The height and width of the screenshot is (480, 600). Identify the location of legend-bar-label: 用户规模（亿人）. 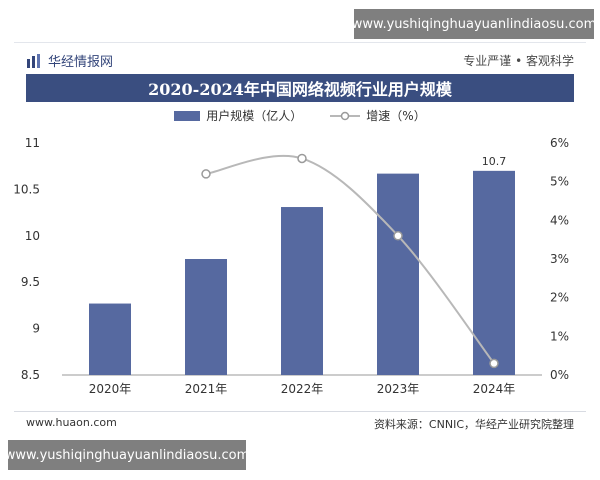
(254, 116).